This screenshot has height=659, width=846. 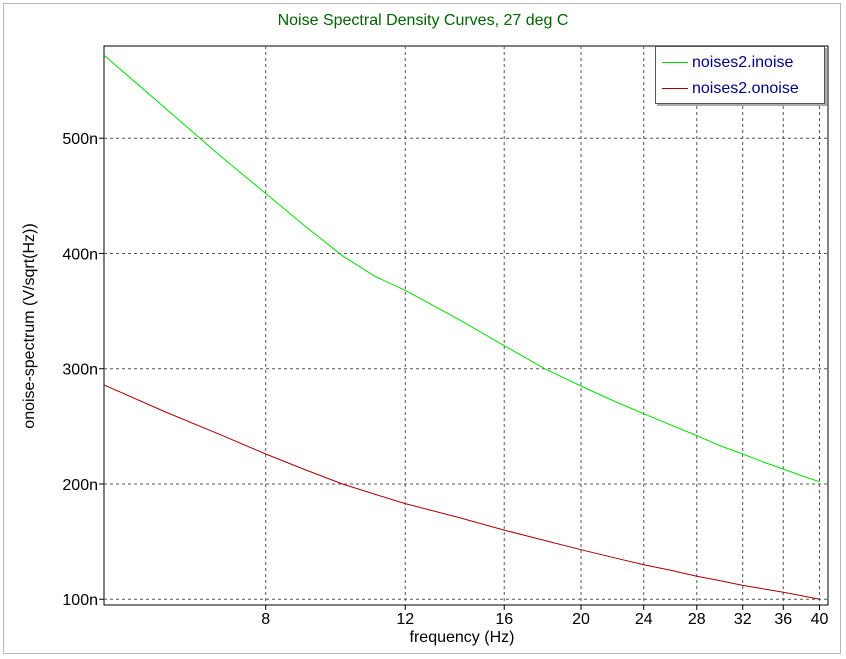 What do you see at coordinates (80, 600) in the screenshot?
I see `y-tick-label: 100n` at bounding box center [80, 600].